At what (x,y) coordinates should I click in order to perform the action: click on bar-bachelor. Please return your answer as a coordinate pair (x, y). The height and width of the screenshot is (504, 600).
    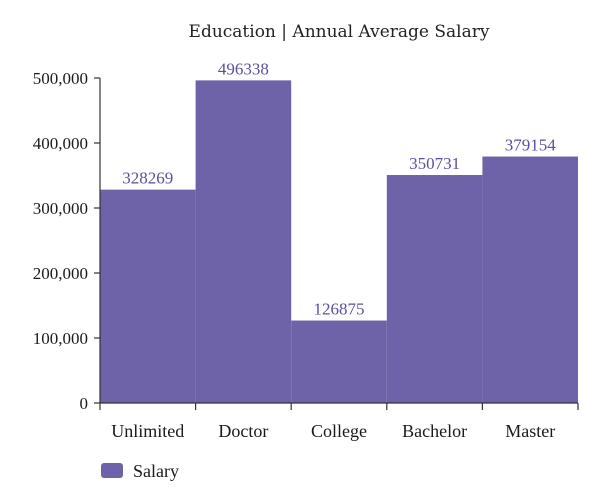
    Looking at the image, I should click on (434, 289).